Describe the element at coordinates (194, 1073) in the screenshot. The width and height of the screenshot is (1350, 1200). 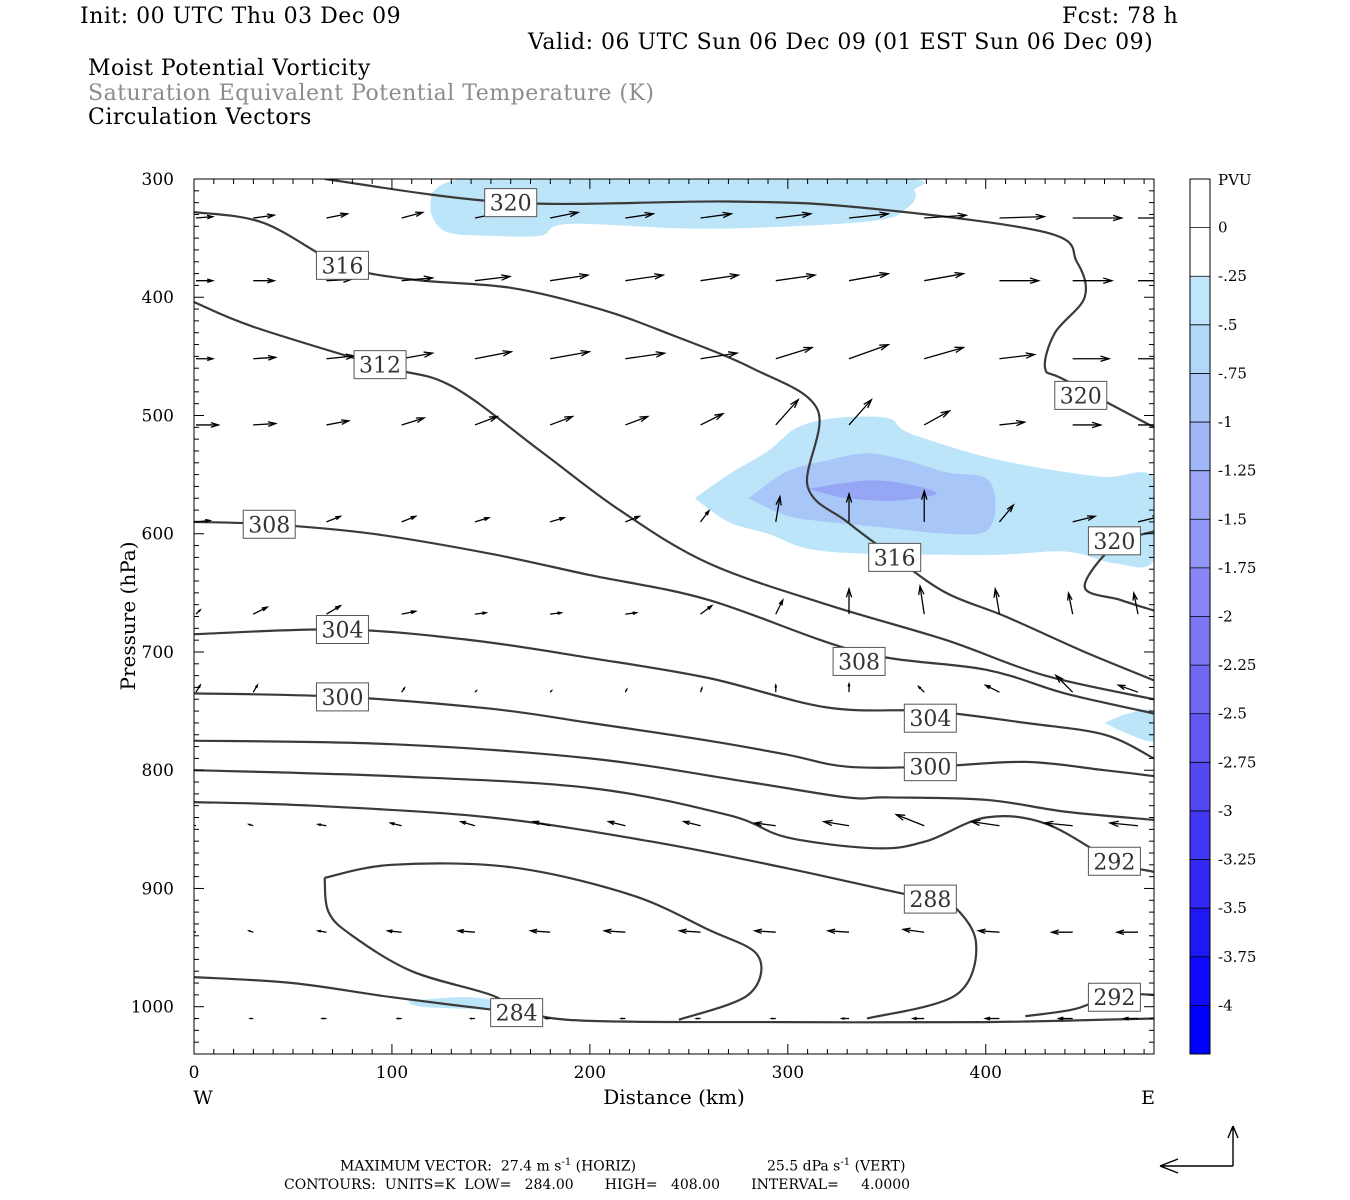
I see `x-tick-label: 0` at that location.